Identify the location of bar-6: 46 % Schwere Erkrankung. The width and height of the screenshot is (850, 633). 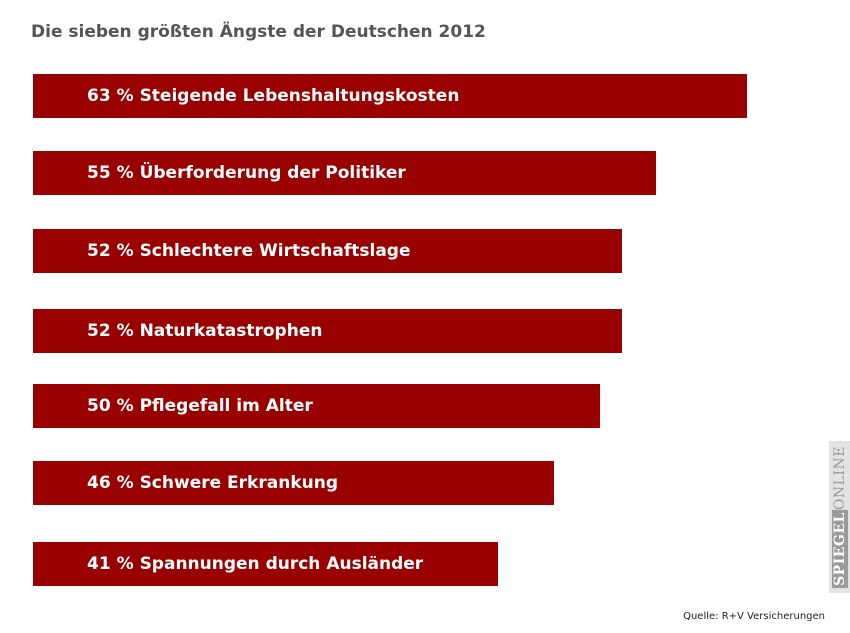
(293, 483).